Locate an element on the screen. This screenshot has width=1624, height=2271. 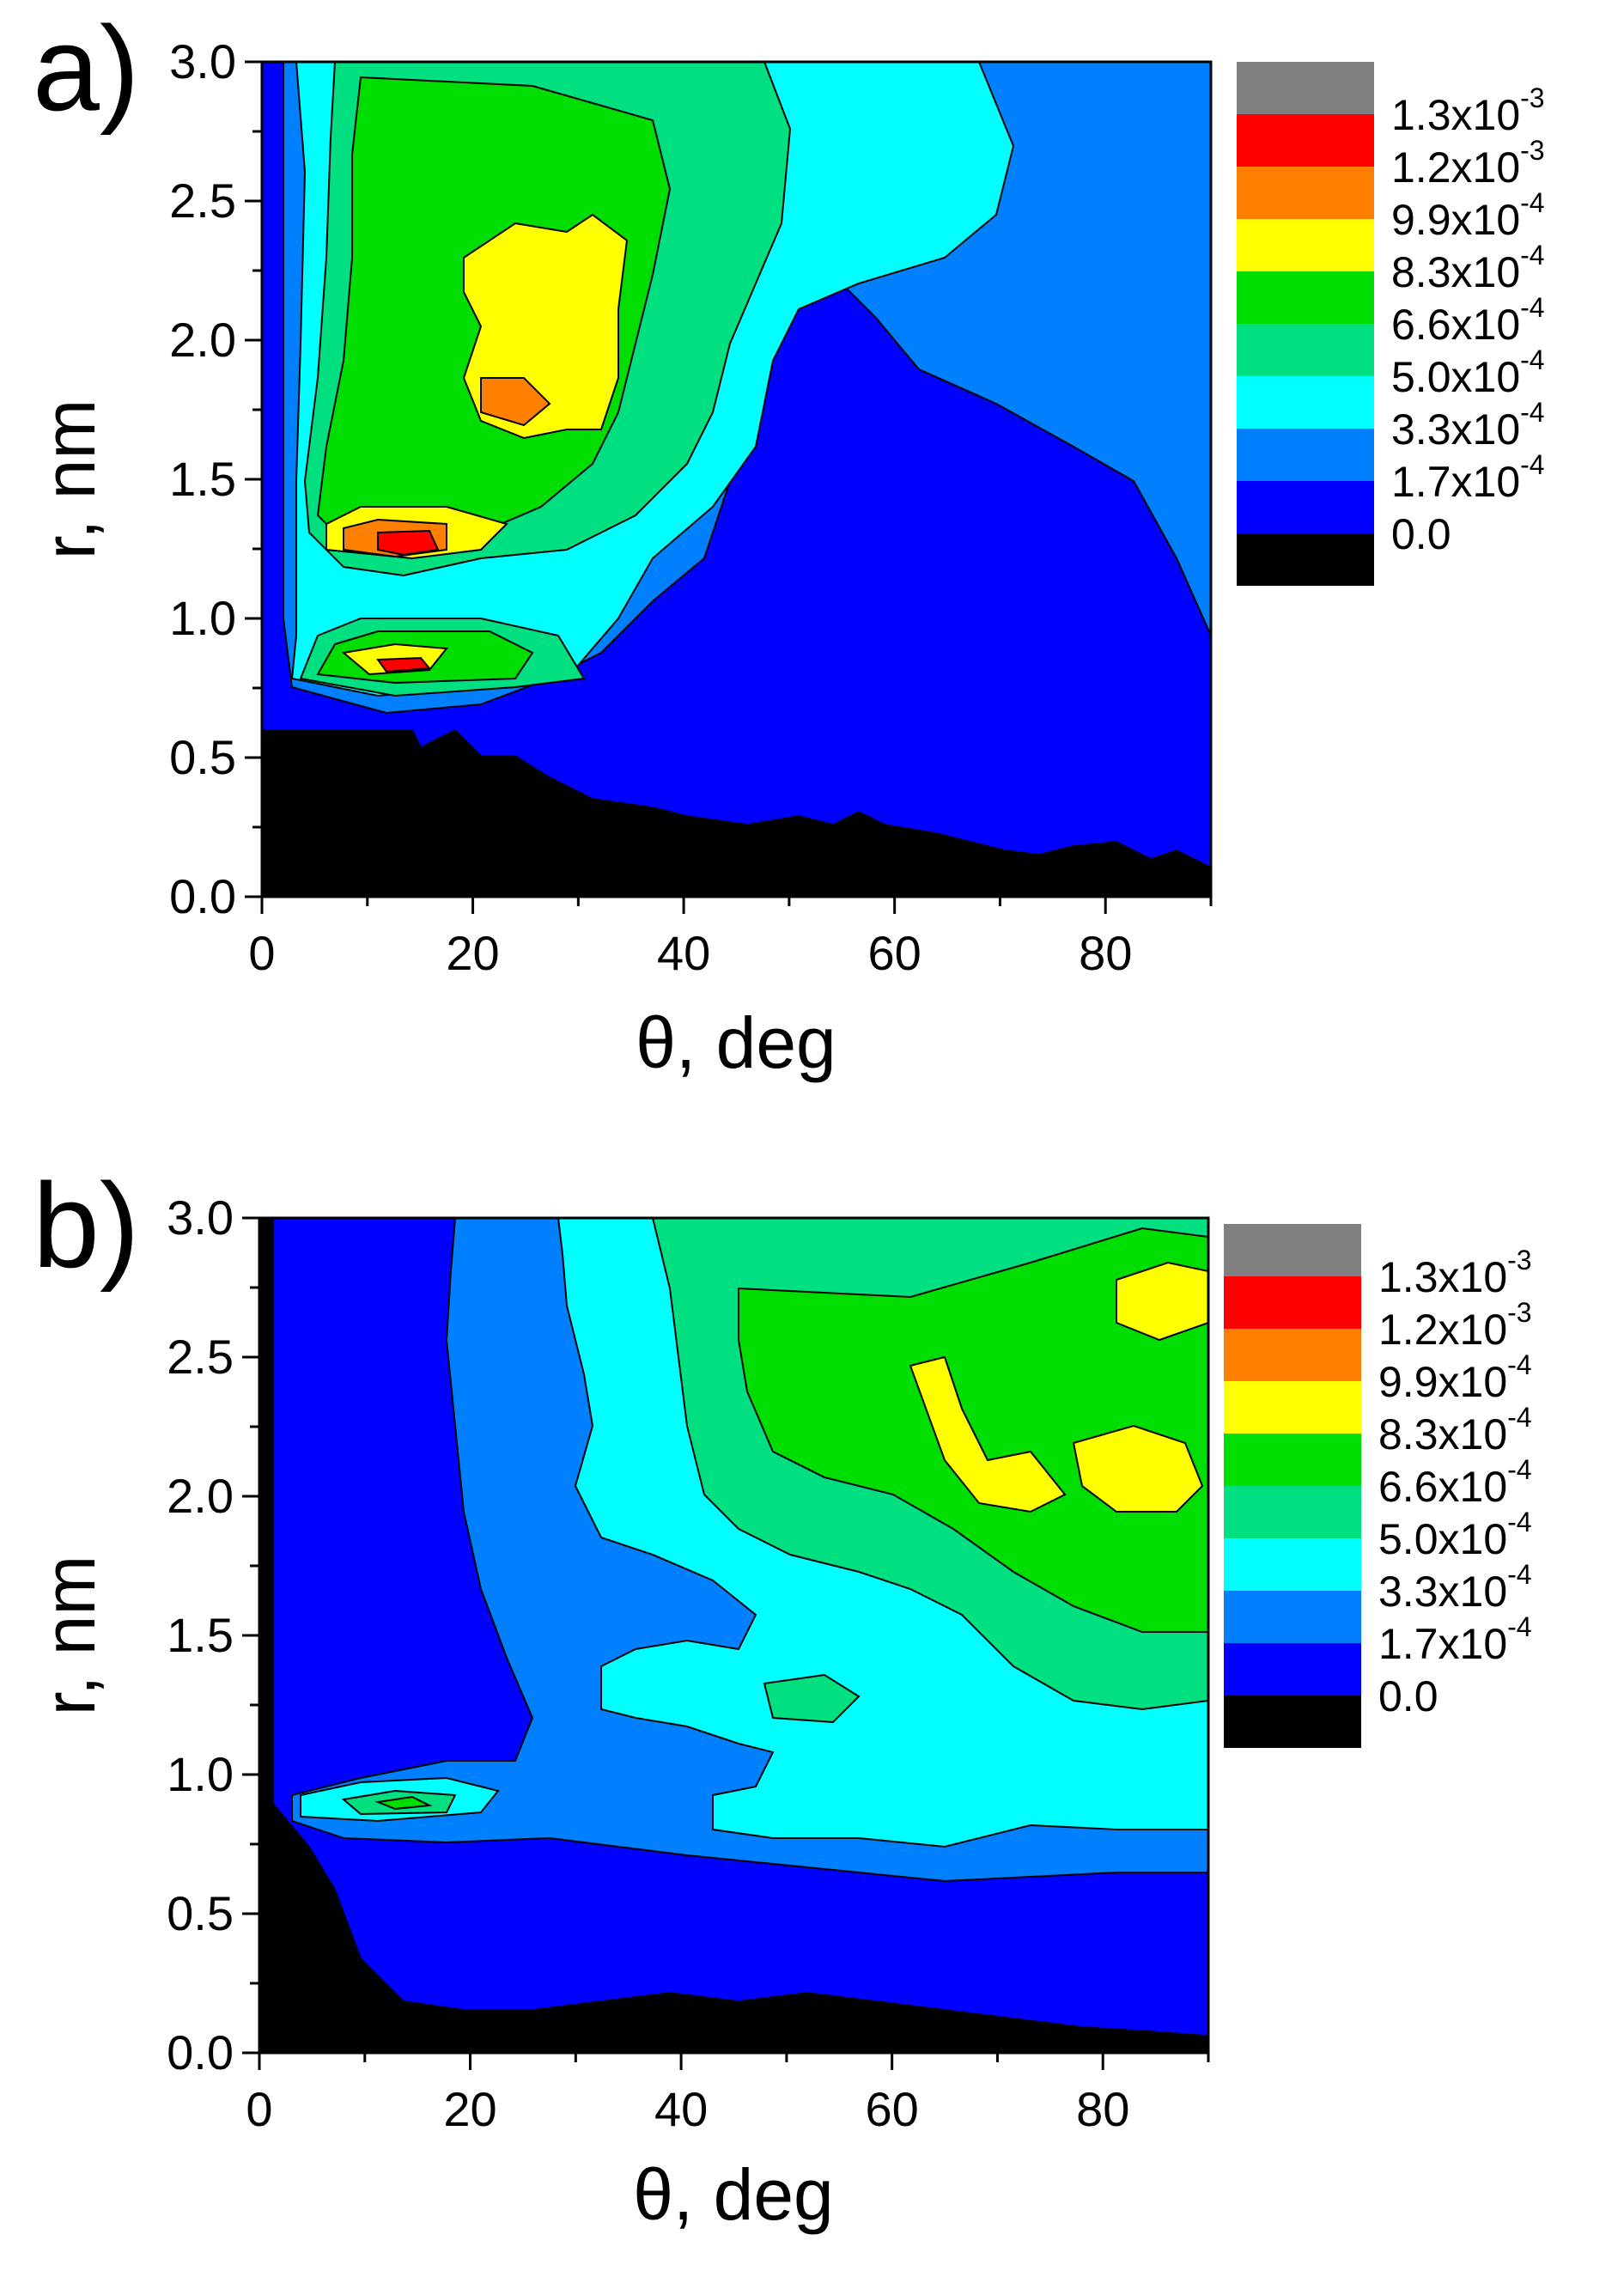
panel-label-a: a) is located at coordinates (86, 68).